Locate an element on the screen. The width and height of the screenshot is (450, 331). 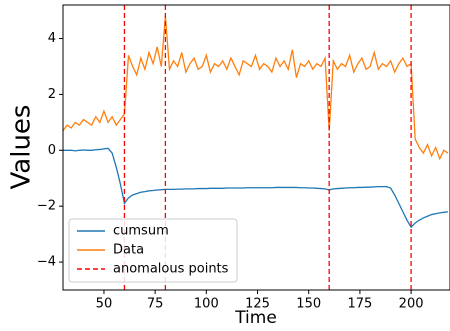
y-axis-label: Values is located at coordinates (22, 147).